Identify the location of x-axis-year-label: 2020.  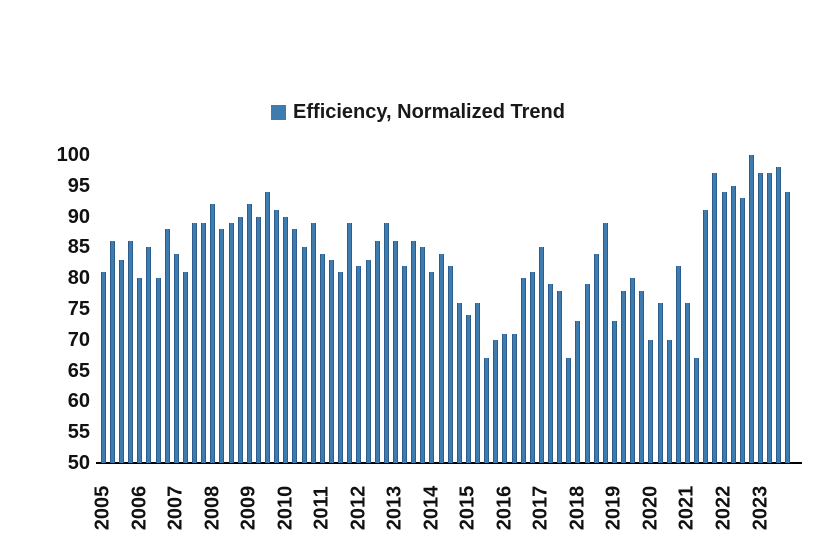
(650, 508).